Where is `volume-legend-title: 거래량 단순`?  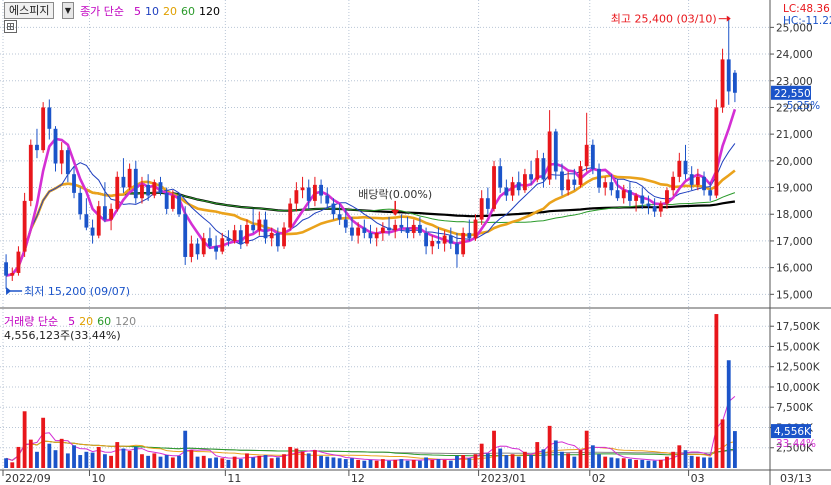
volume-legend-title: 거래량 단순 is located at coordinates (31, 321).